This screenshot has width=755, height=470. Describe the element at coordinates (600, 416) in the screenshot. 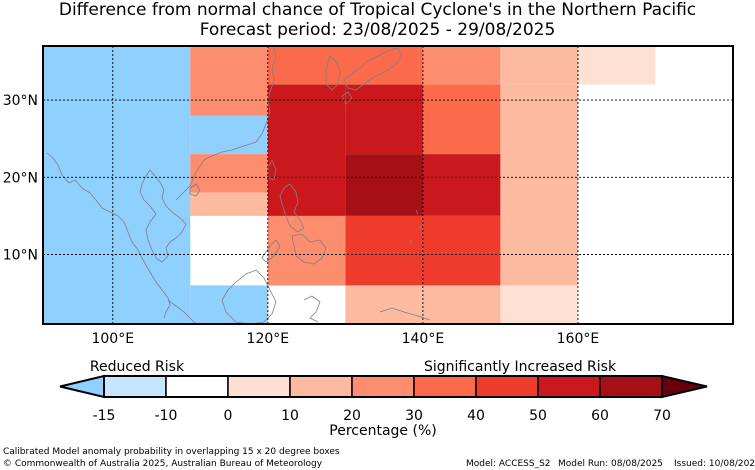

I see `colorbar-tick-8: 60` at that location.